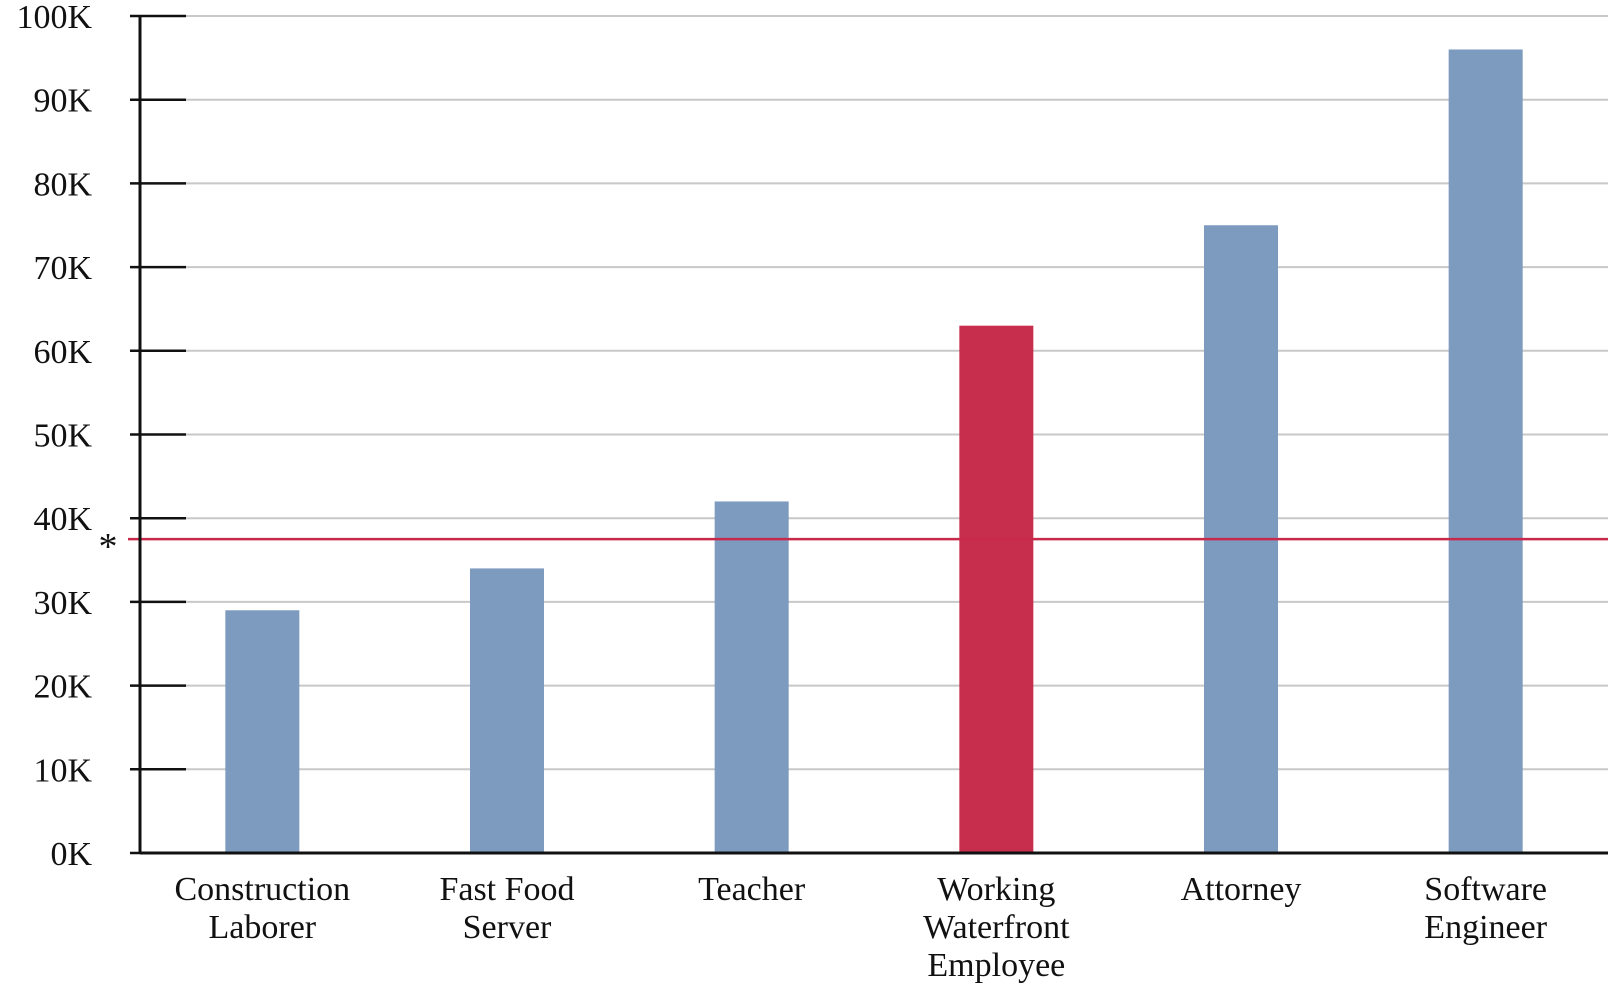 This screenshot has width=1608, height=984. I want to click on y-axis-ticks: 0K 10K 20K 30K 40K 50K 60K 70K 80K 90K 100K, so click(101, 436).